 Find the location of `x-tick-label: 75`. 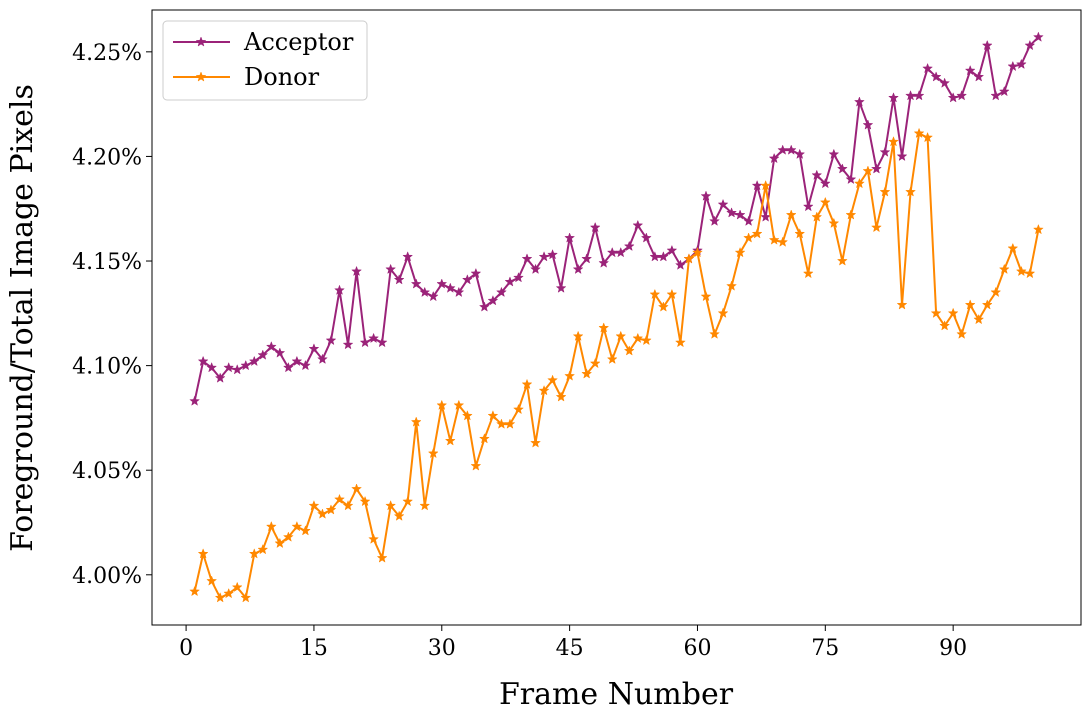

x-tick-label: 75 is located at coordinates (825, 648).